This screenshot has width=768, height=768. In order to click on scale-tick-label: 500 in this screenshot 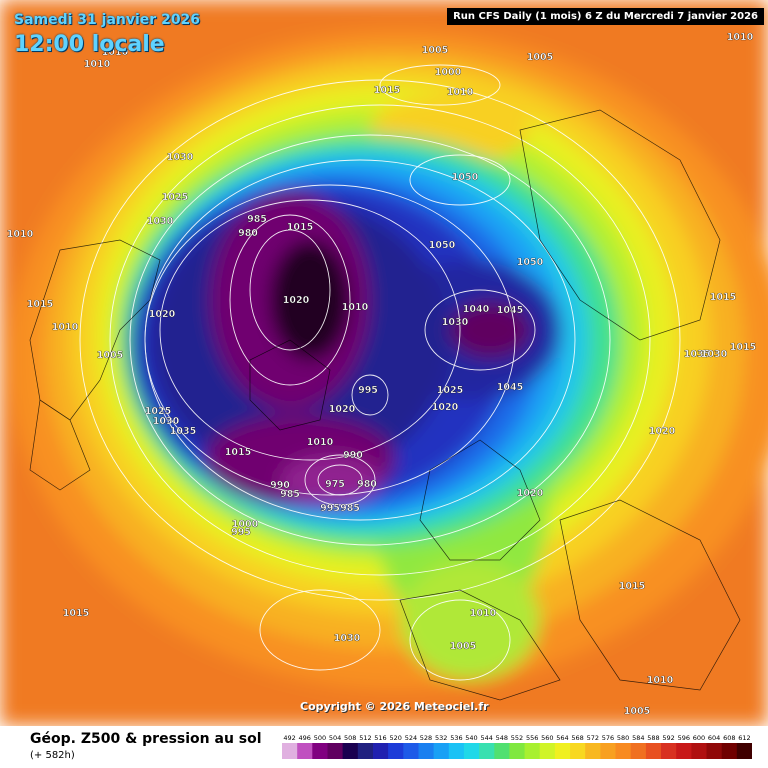, I will do `click(320, 738)`.